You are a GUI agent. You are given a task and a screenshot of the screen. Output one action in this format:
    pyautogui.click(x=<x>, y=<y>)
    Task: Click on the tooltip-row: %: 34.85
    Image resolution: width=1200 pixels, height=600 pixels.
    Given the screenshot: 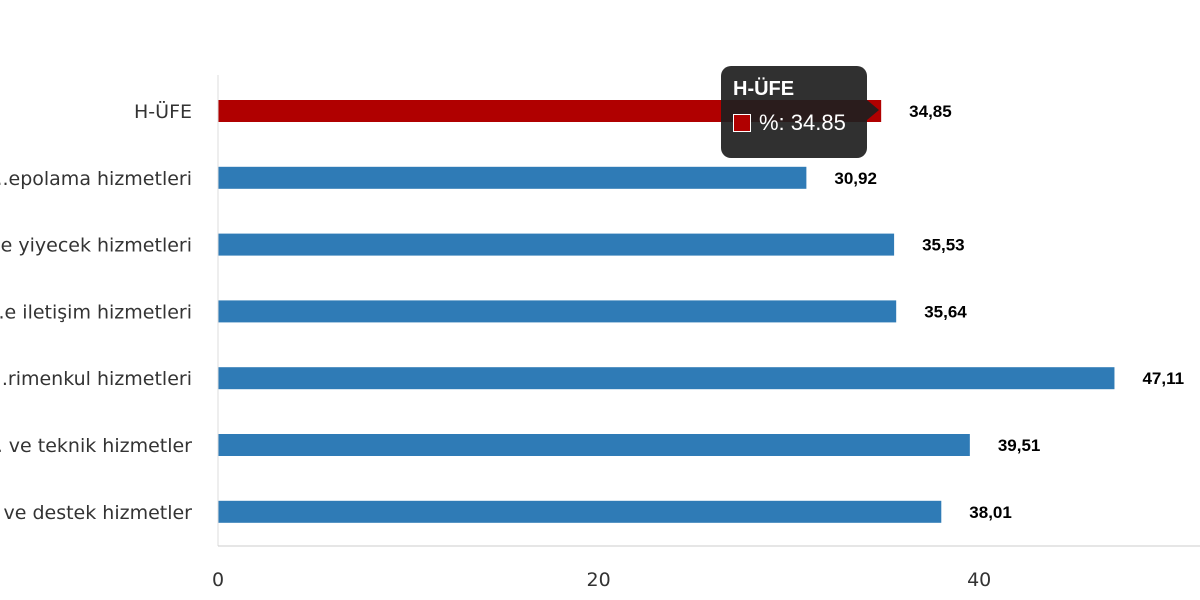 What is the action you would take?
    pyautogui.click(x=794, y=123)
    